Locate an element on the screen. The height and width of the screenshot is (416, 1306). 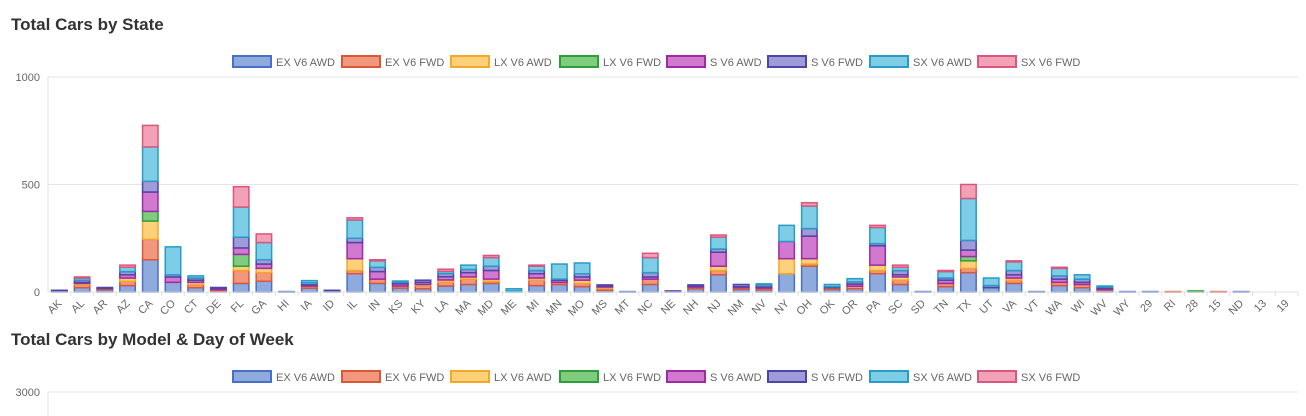
state-legend-label-5: S V6 FWD is located at coordinates (837, 63).